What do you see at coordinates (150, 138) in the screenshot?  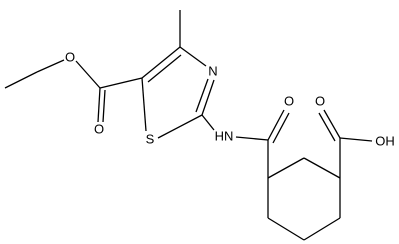 I see `atom-label: S` at bounding box center [150, 138].